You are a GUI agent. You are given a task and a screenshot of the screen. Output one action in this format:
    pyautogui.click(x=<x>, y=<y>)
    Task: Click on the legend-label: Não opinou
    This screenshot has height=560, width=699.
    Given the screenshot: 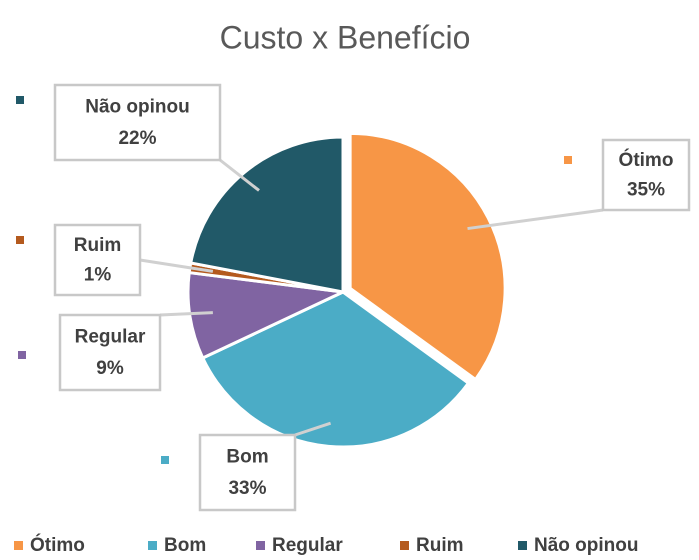 What is the action you would take?
    pyautogui.click(x=586, y=545)
    